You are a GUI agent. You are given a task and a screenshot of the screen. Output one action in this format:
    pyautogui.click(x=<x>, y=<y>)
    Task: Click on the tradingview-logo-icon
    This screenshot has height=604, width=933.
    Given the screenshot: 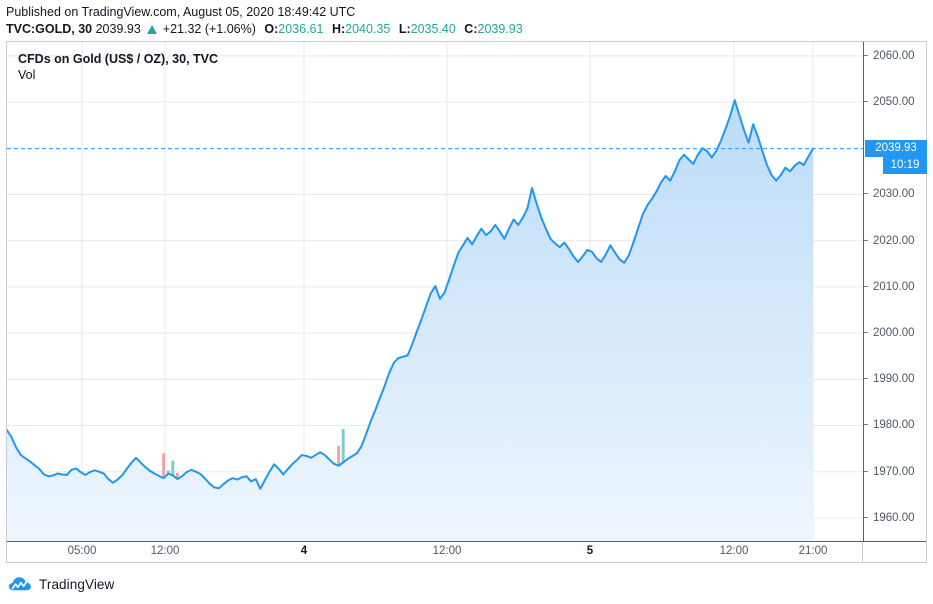 What is the action you would take?
    pyautogui.click(x=19, y=584)
    